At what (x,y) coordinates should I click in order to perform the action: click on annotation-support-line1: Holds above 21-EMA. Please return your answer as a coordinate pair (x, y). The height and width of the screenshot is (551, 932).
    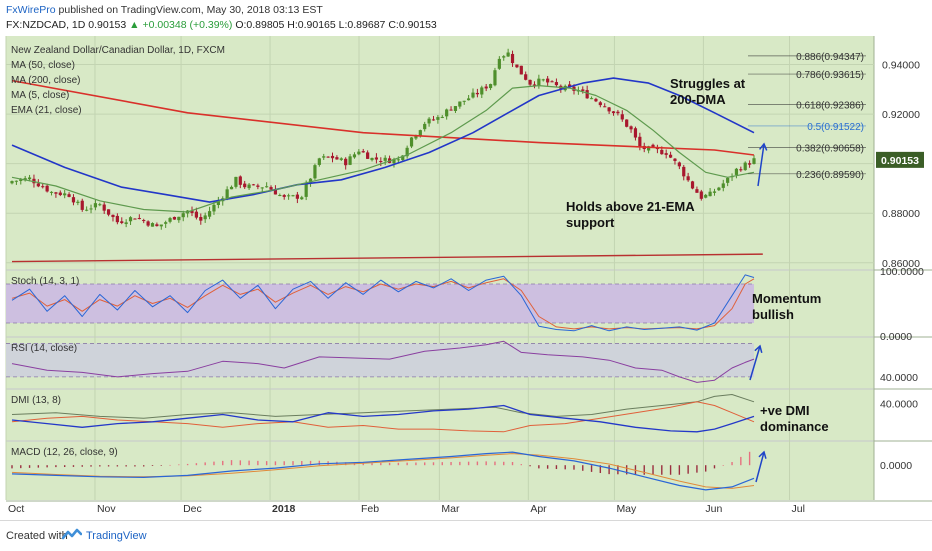
    Looking at the image, I should click on (630, 206).